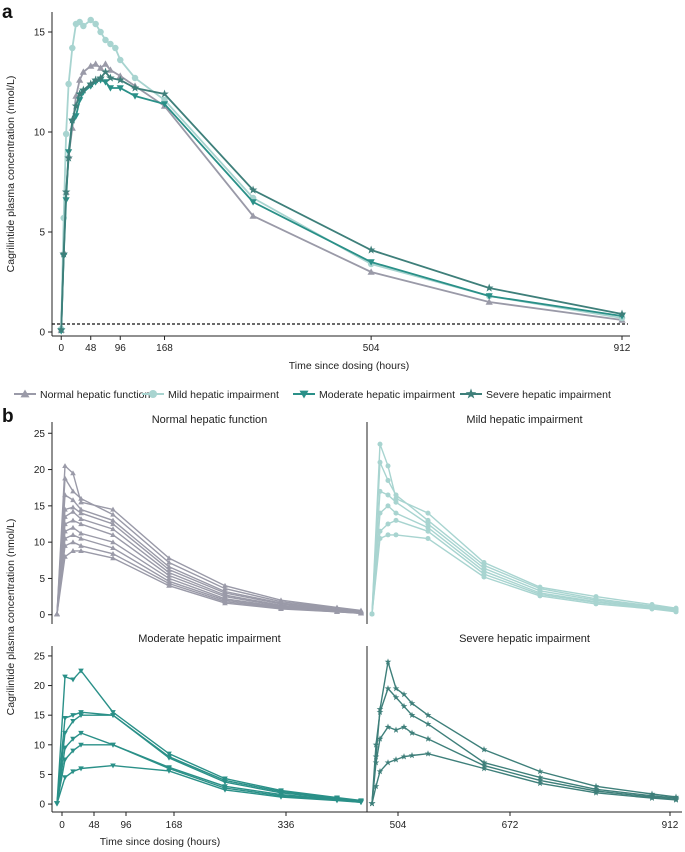  I want to click on subplot-severe: Severe hepatic impairment, so click(524, 720).